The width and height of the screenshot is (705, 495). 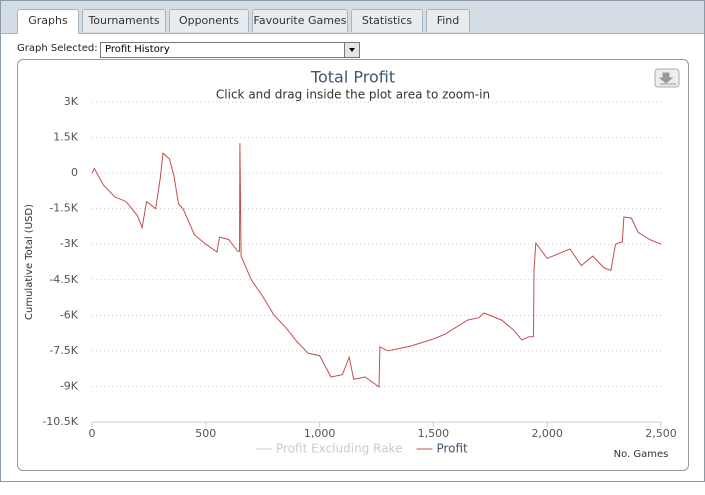 What do you see at coordinates (352, 77) in the screenshot?
I see `chart-title: Total Profit` at bounding box center [352, 77].